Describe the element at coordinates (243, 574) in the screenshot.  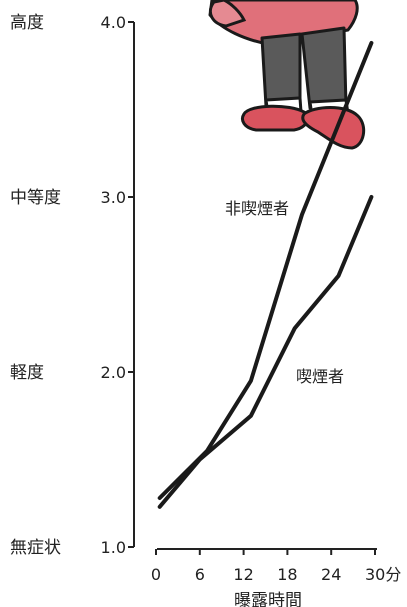
I see `x-tick-label: 12` at that location.